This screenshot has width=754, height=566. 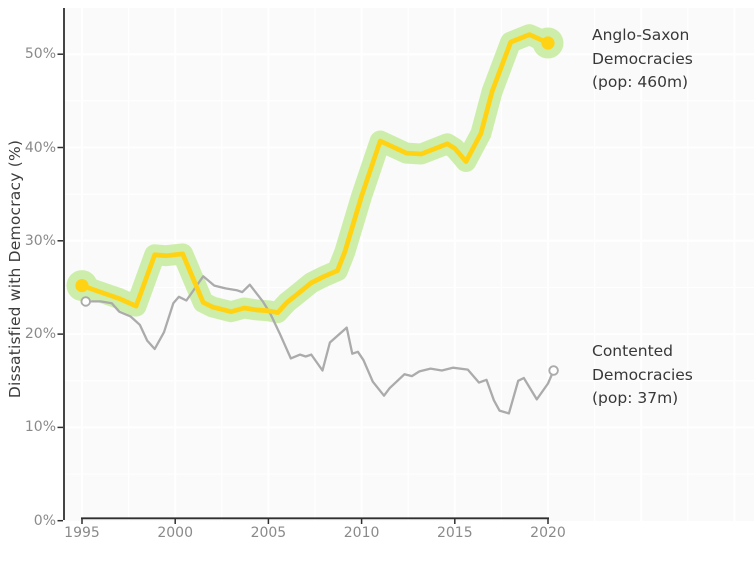 What do you see at coordinates (40, 427) in the screenshot?
I see `y-tick-label: 10%` at bounding box center [40, 427].